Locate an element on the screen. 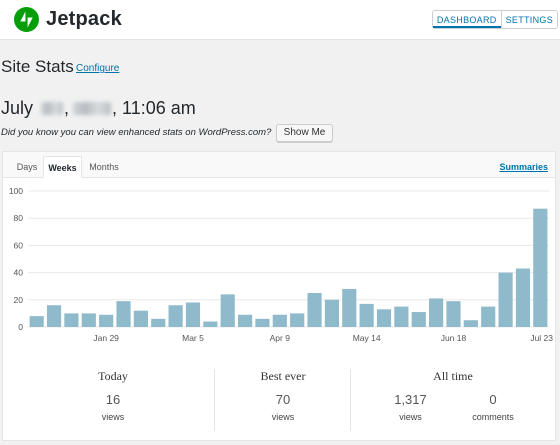  date-time: , 11:06 am is located at coordinates (154, 108).